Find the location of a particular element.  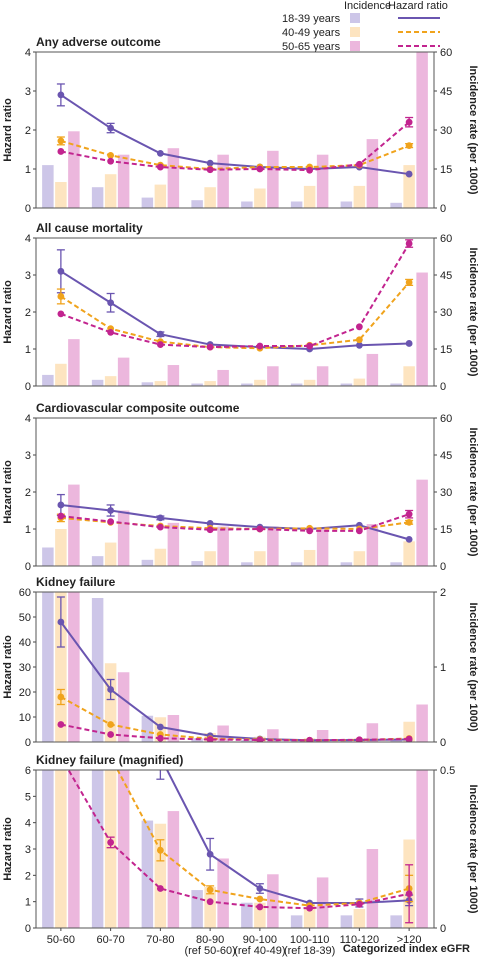

y2-tick-label-1-2: 30 is located at coordinates (446, 313).